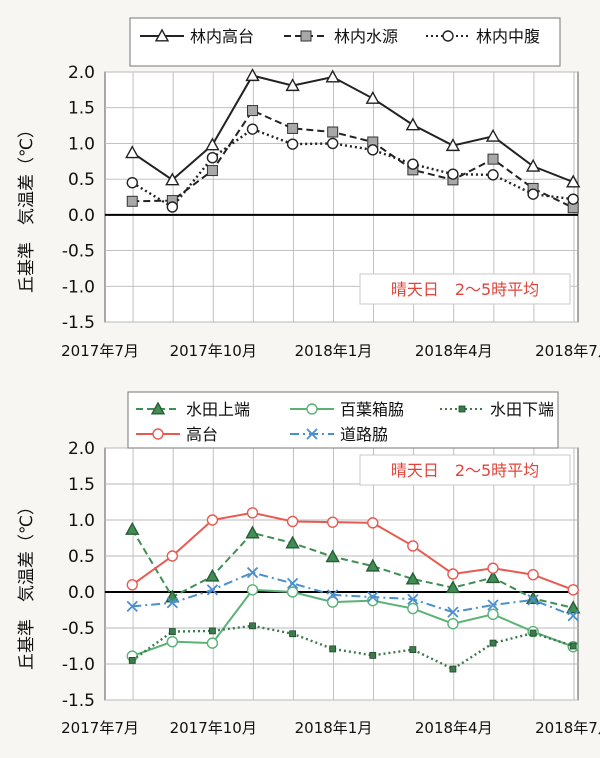 The height and width of the screenshot is (758, 600). I want to click on annotation-text: 晴天日 2～5時平均, so click(465, 470).